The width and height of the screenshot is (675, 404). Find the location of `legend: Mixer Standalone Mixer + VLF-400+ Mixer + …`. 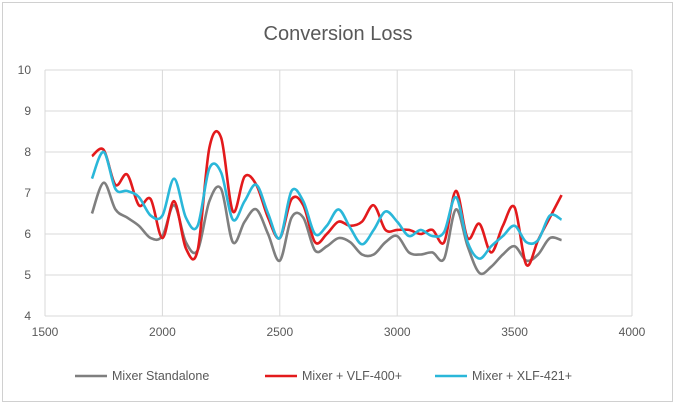

legend: Mixer Standalone Mixer + VLF-400+ Mixer + … is located at coordinates (323, 376).